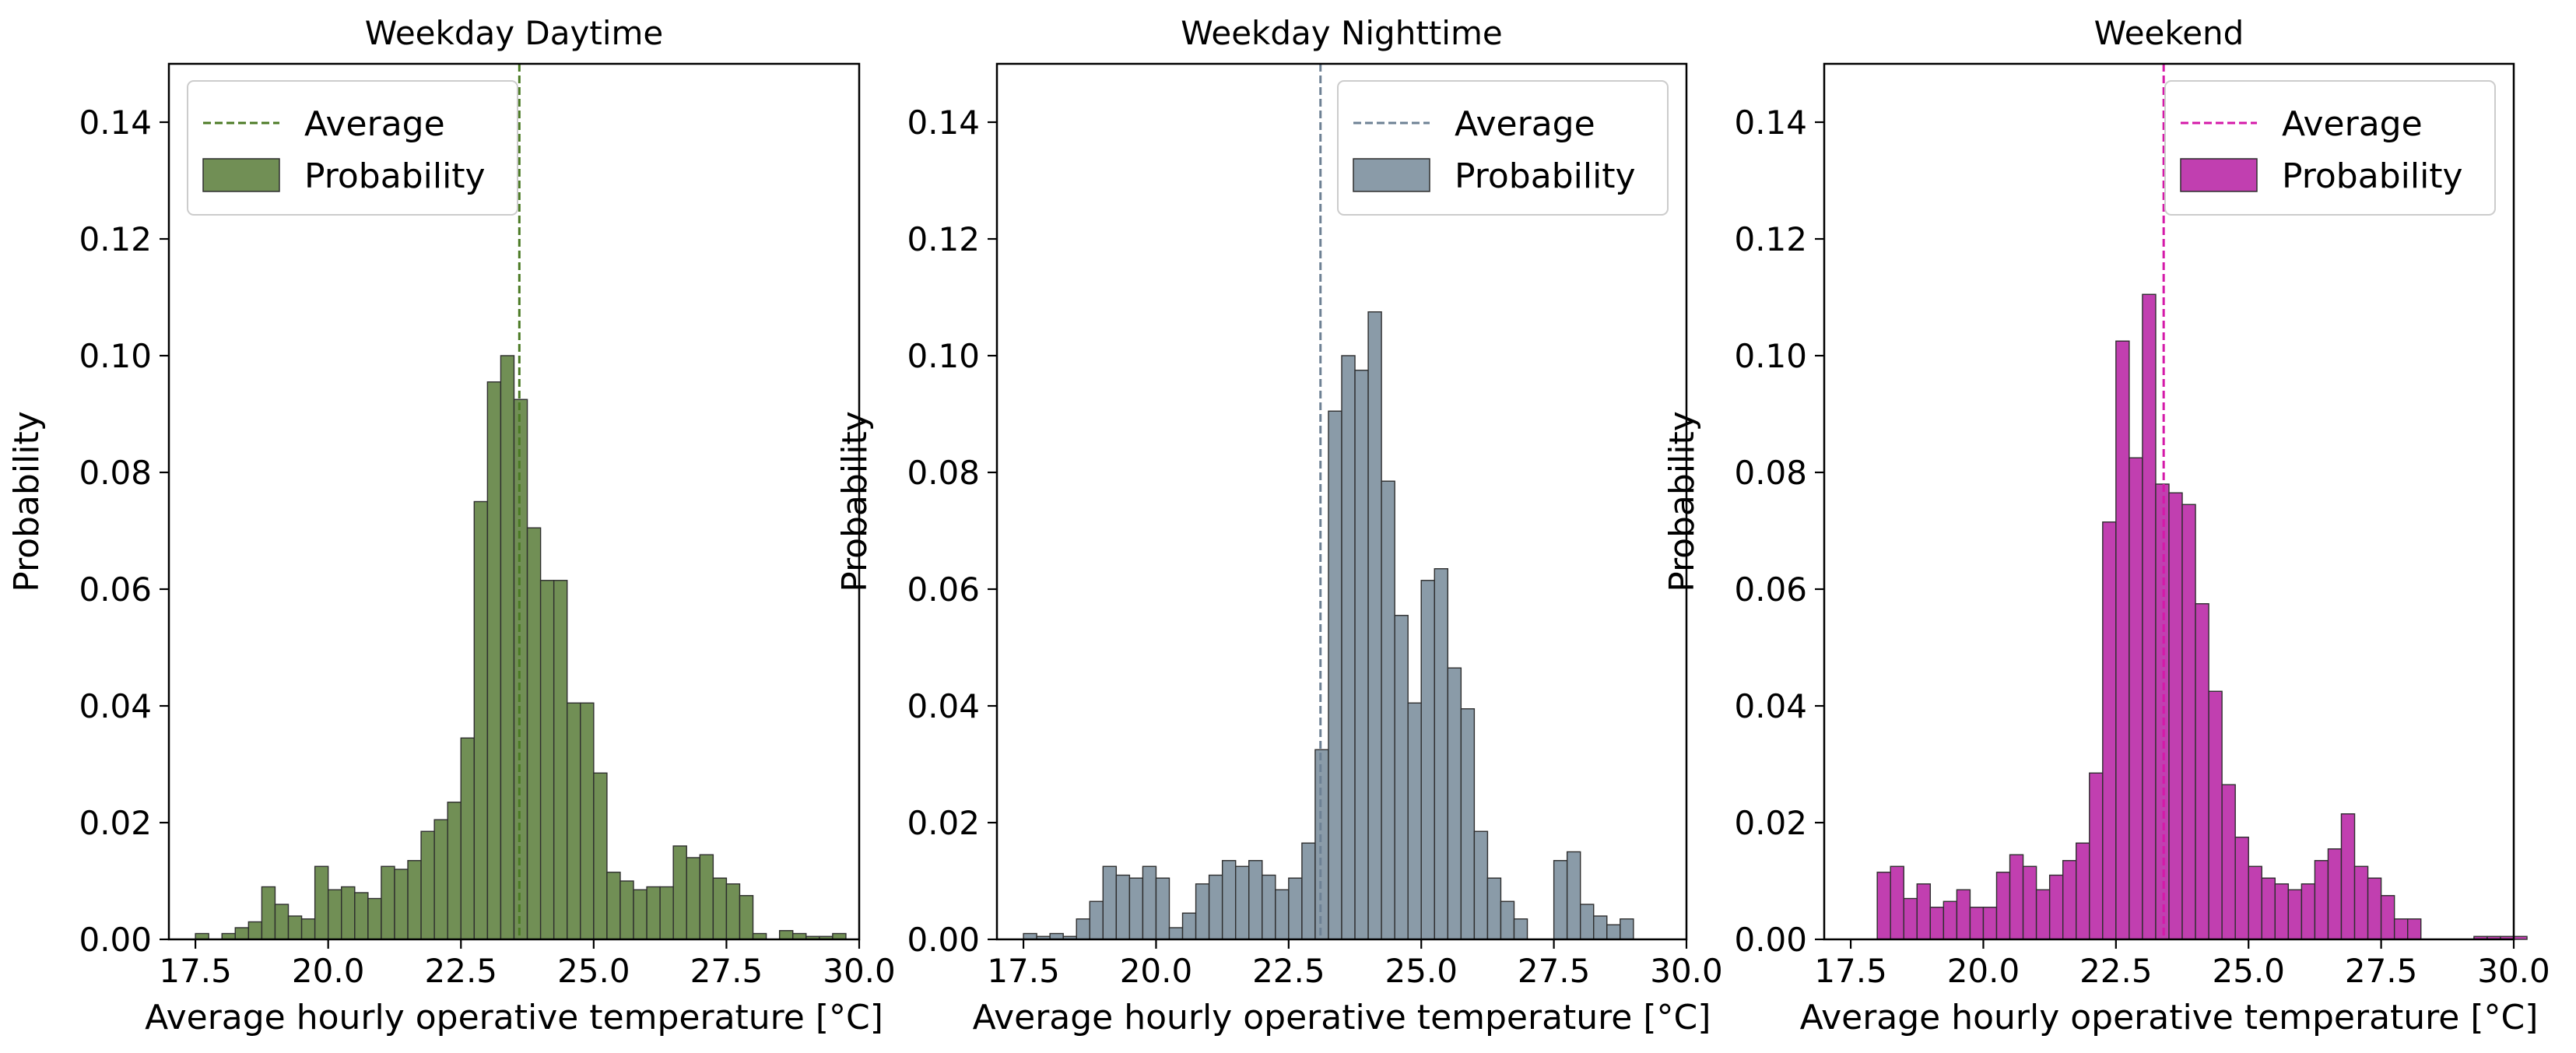  What do you see at coordinates (1503, 148) in the screenshot?
I see `legend: Average Probability` at bounding box center [1503, 148].